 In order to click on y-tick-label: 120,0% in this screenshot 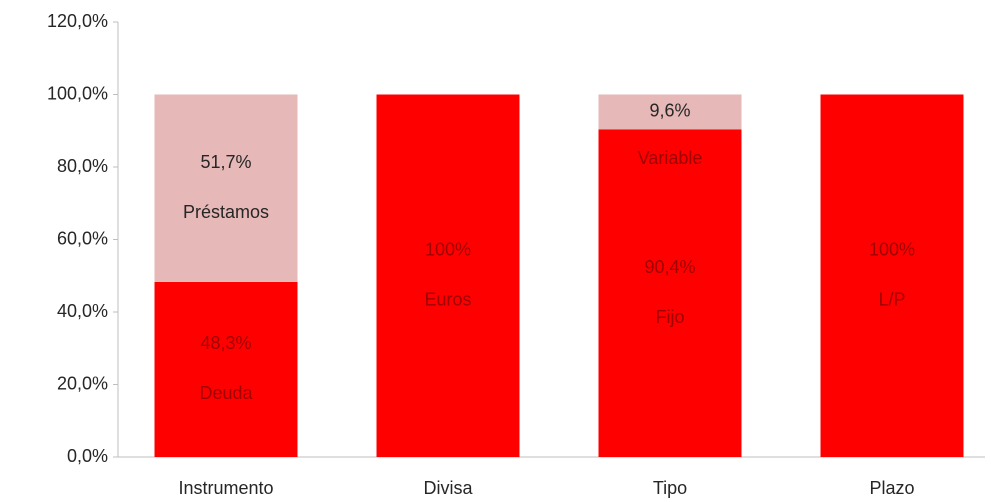, I will do `click(77, 21)`.